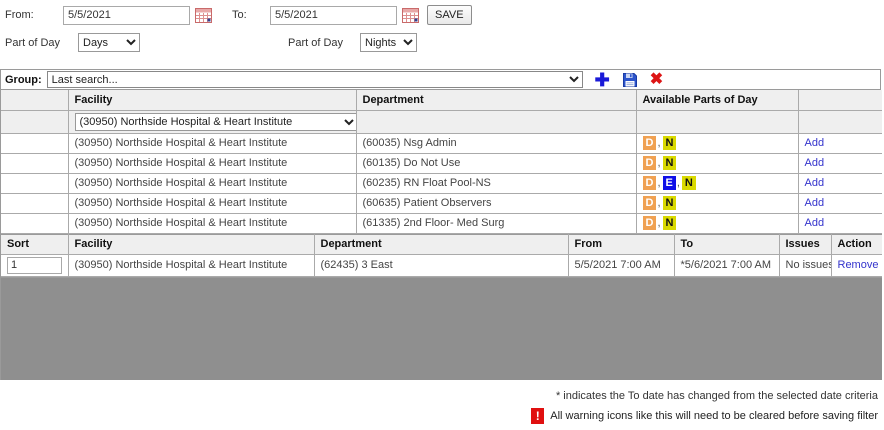  Describe the element at coordinates (496, 143) in the screenshot. I see `department-cell: (60035) Nsg Admin` at that location.